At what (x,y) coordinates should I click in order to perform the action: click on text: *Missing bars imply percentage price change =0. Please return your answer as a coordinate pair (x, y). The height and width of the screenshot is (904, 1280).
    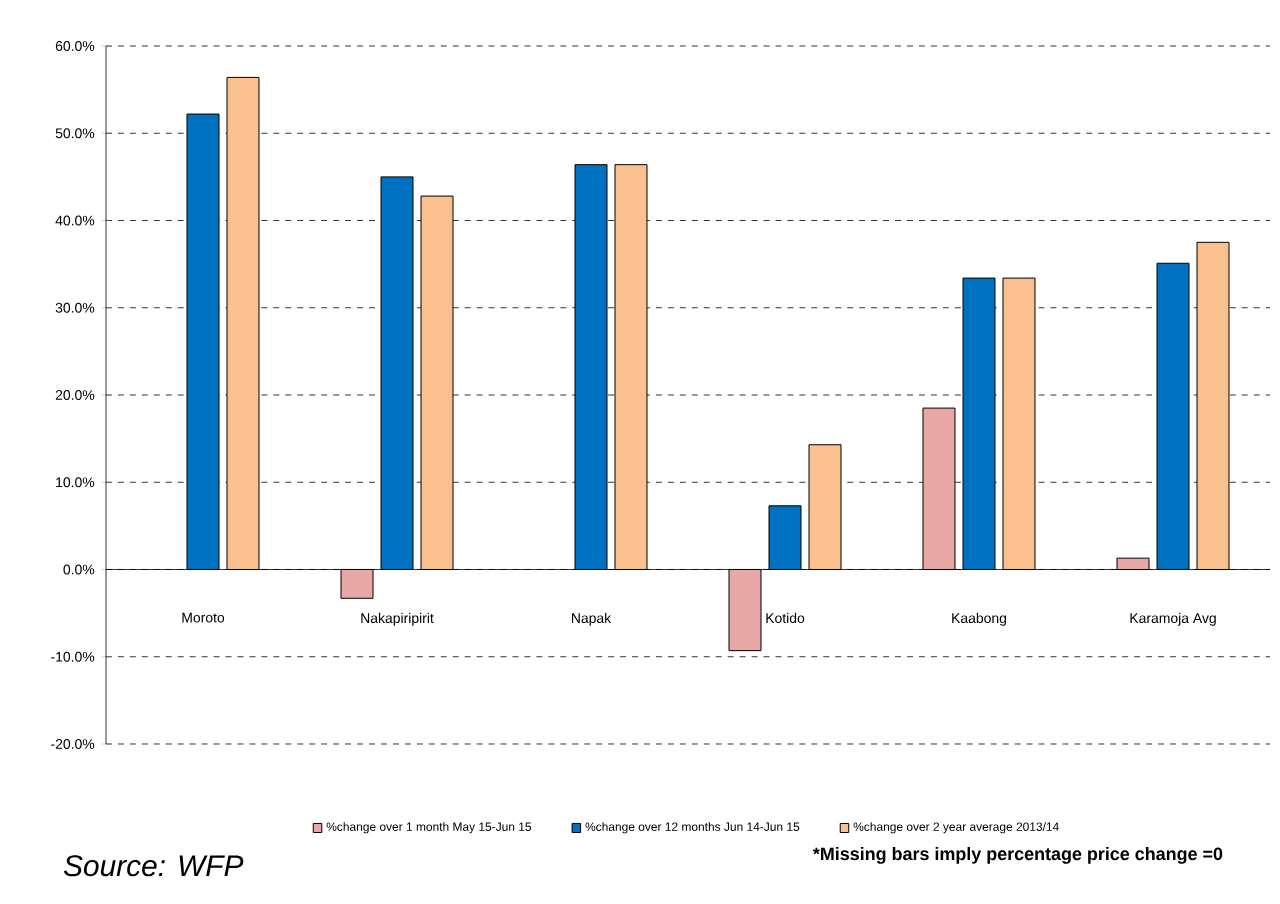
    Looking at the image, I should click on (1017, 855).